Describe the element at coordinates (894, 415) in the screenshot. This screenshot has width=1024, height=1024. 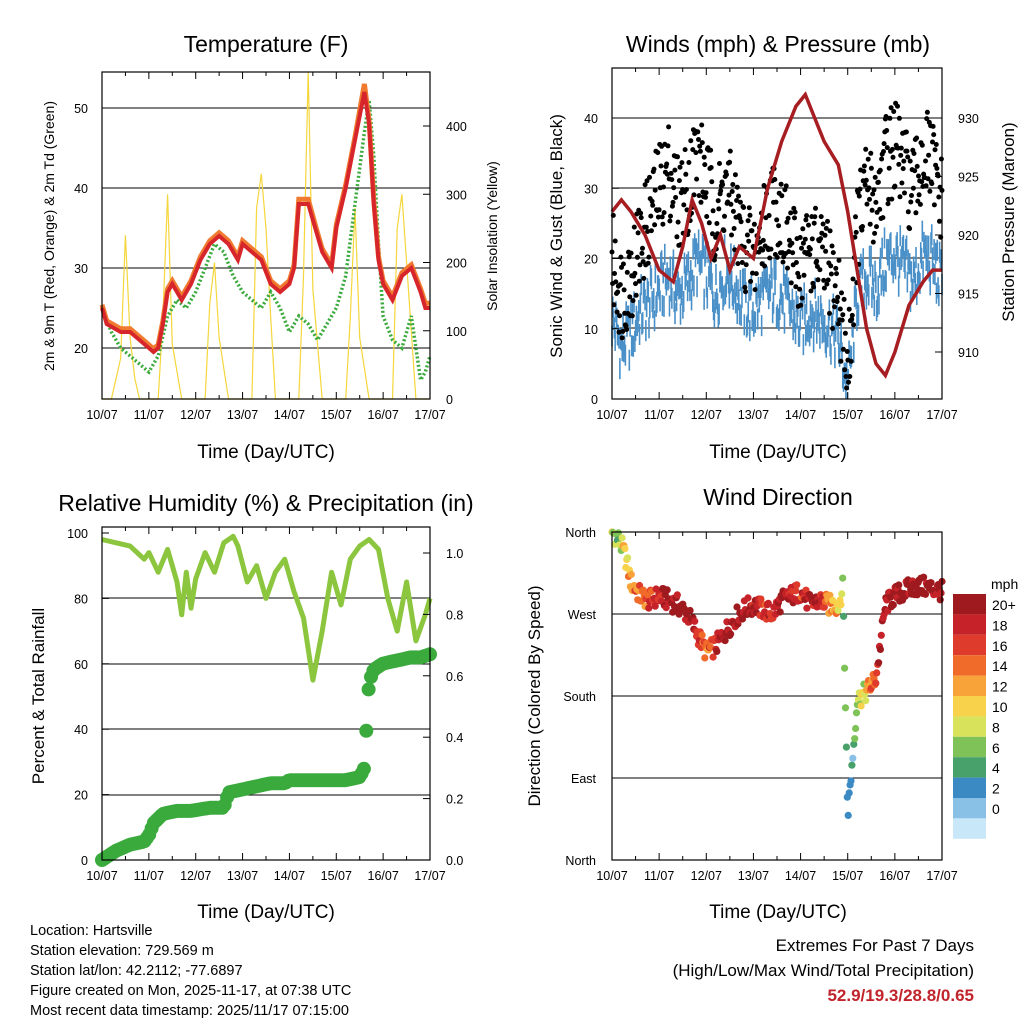
I see `x-tick-label: 16/07` at that location.